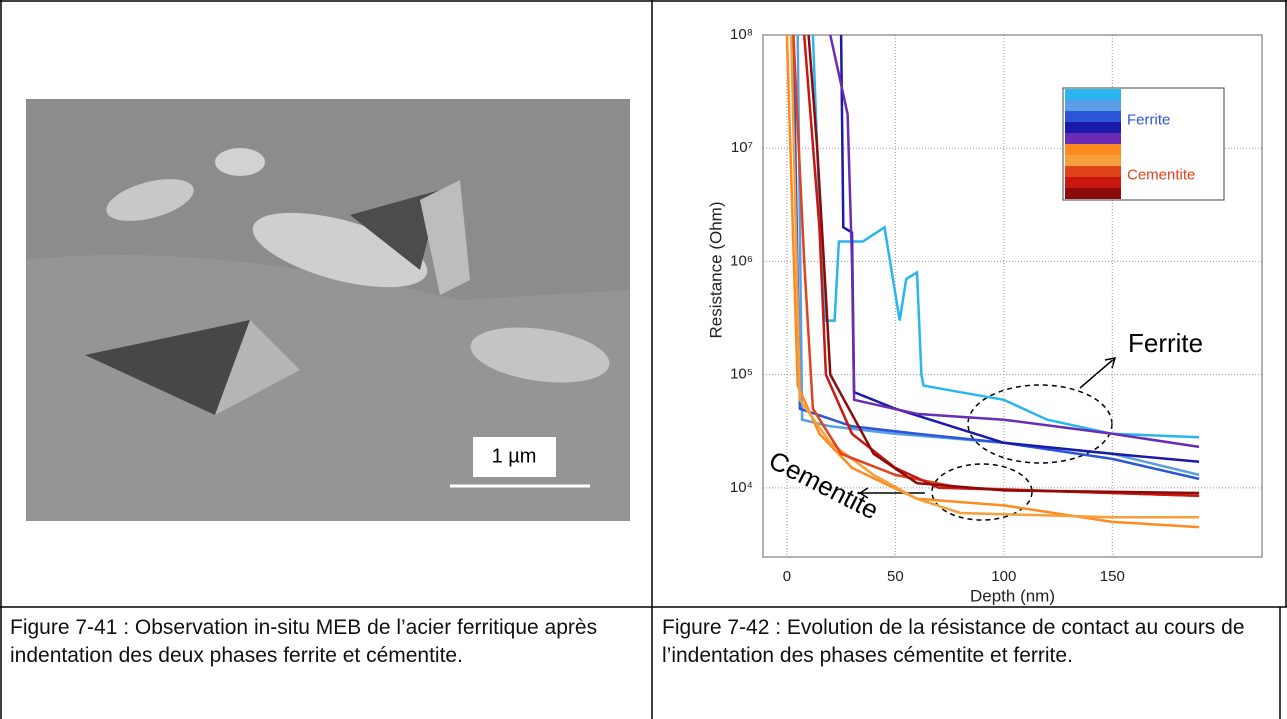  I want to click on y-axis-label: Resistance (Ohm), so click(715, 270).